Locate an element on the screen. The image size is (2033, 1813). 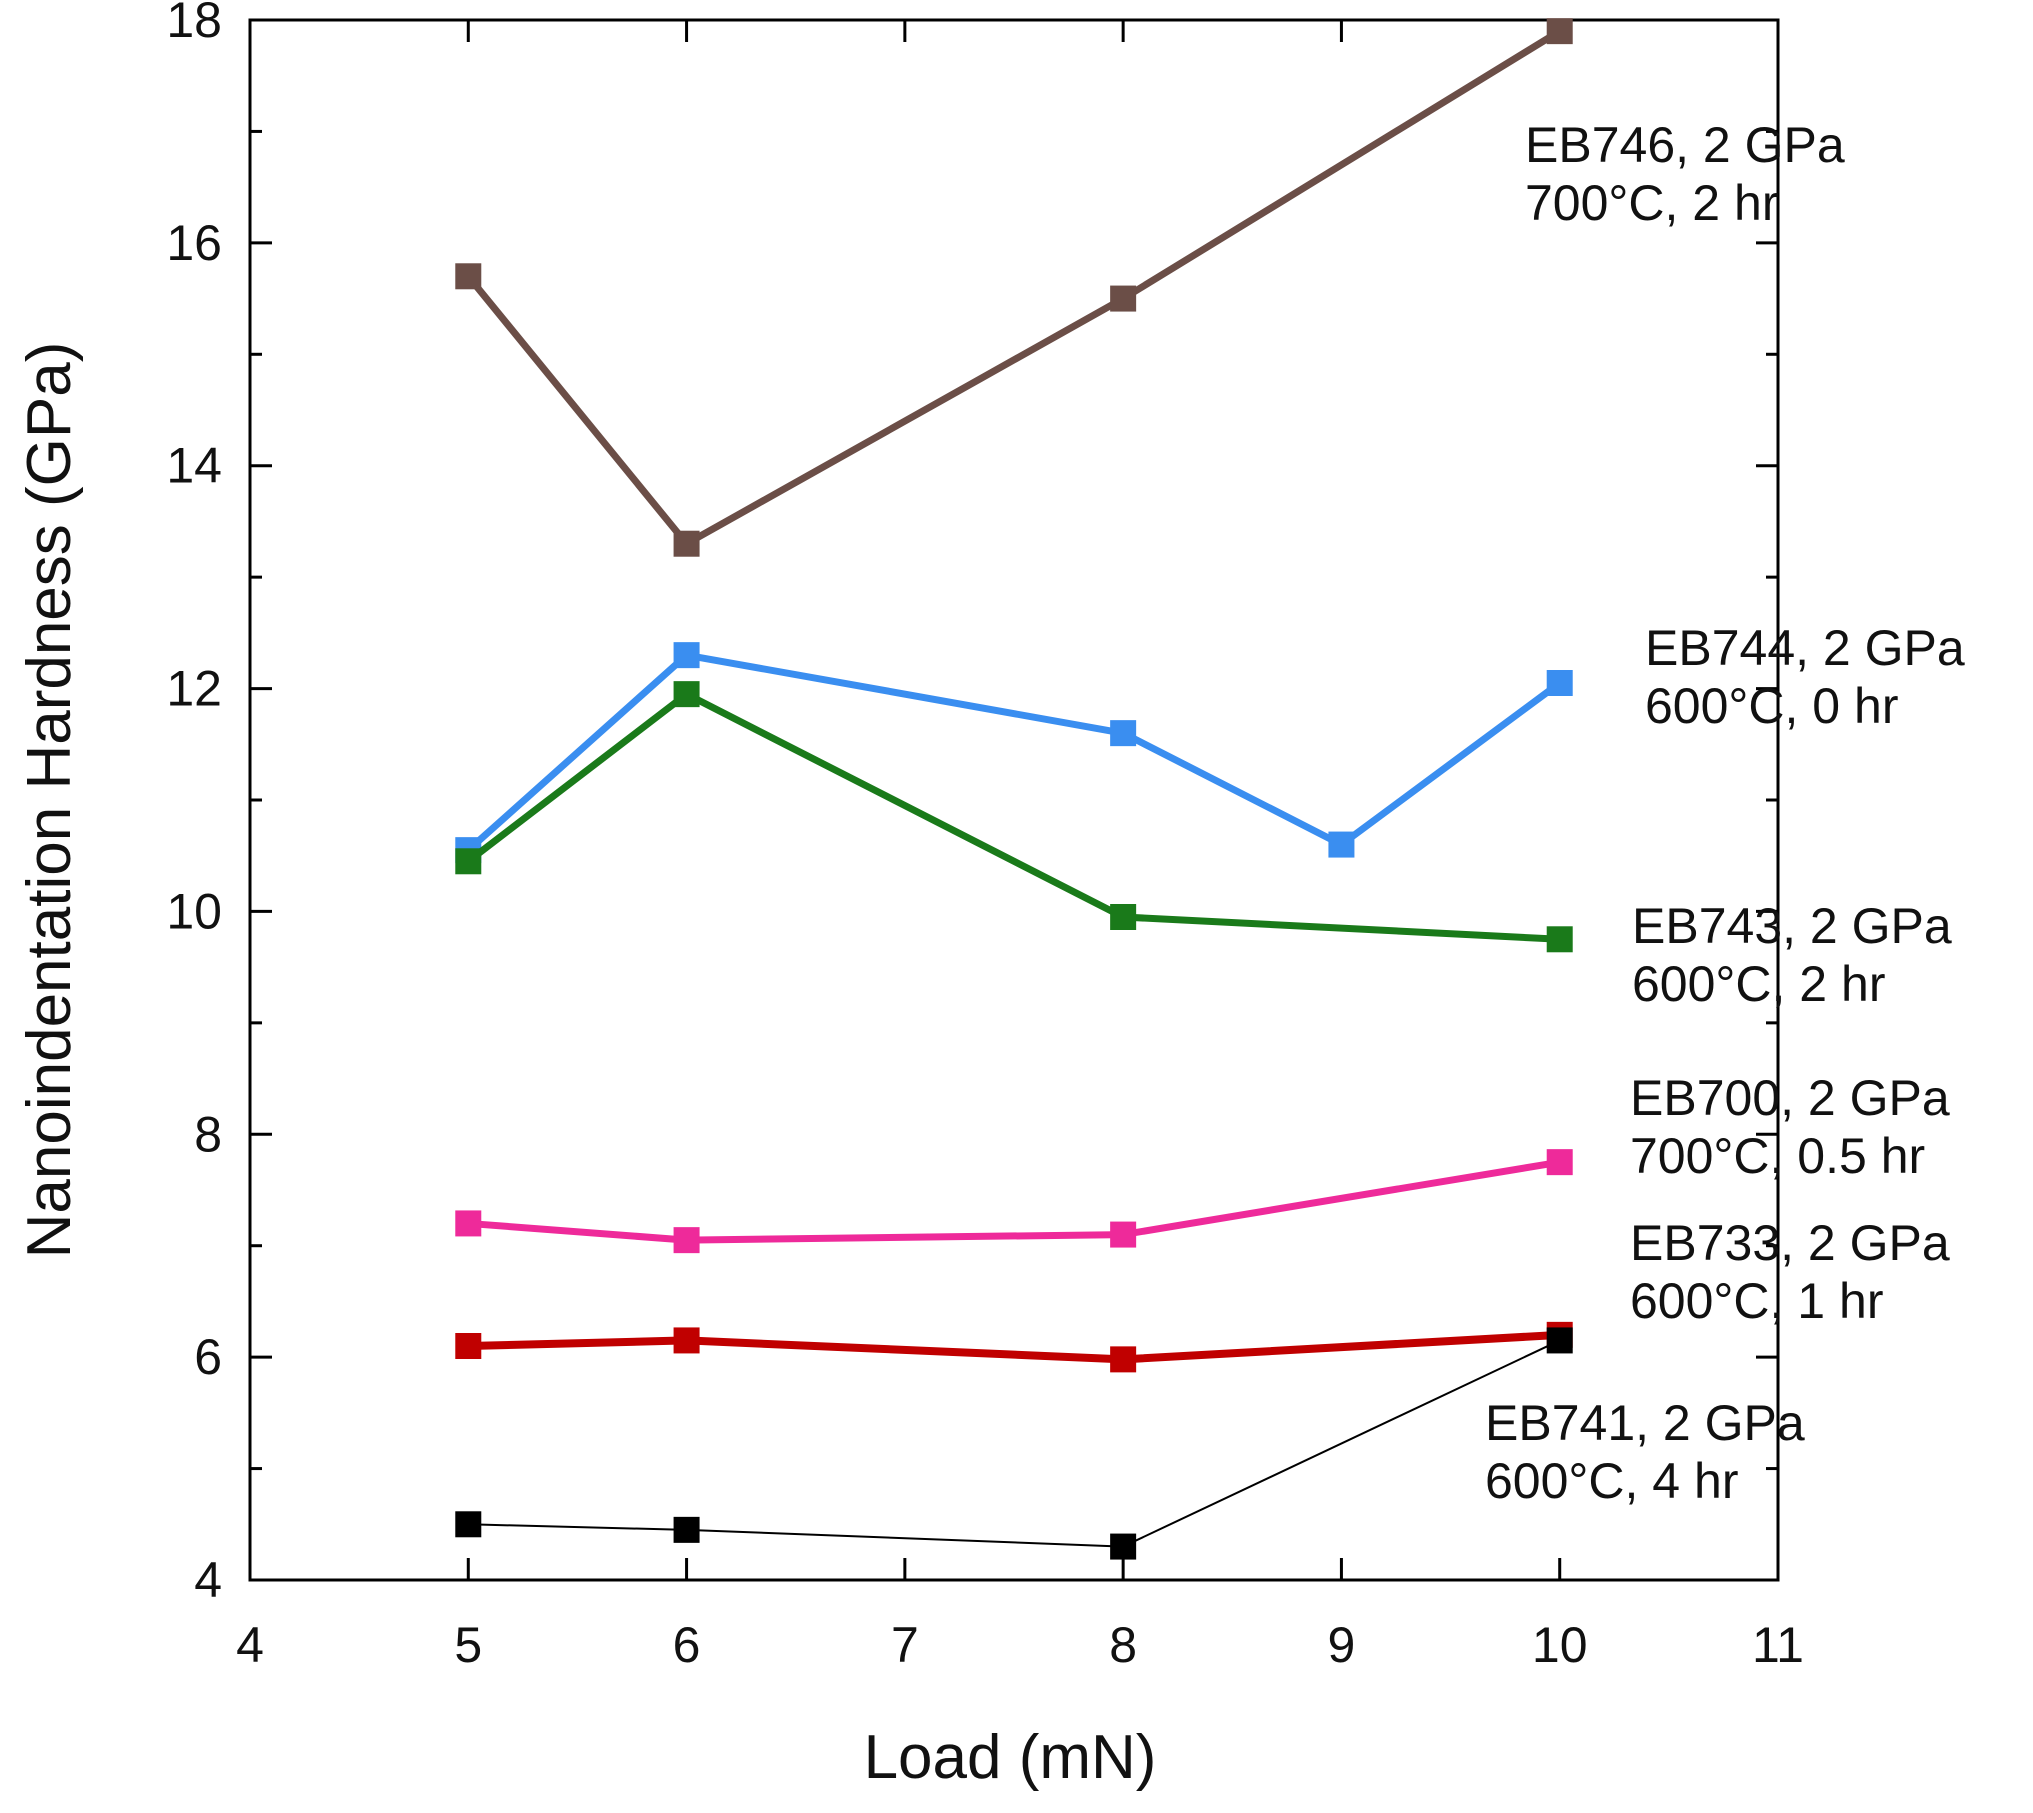
x-tick-label: 9 is located at coordinates (1342, 1645).